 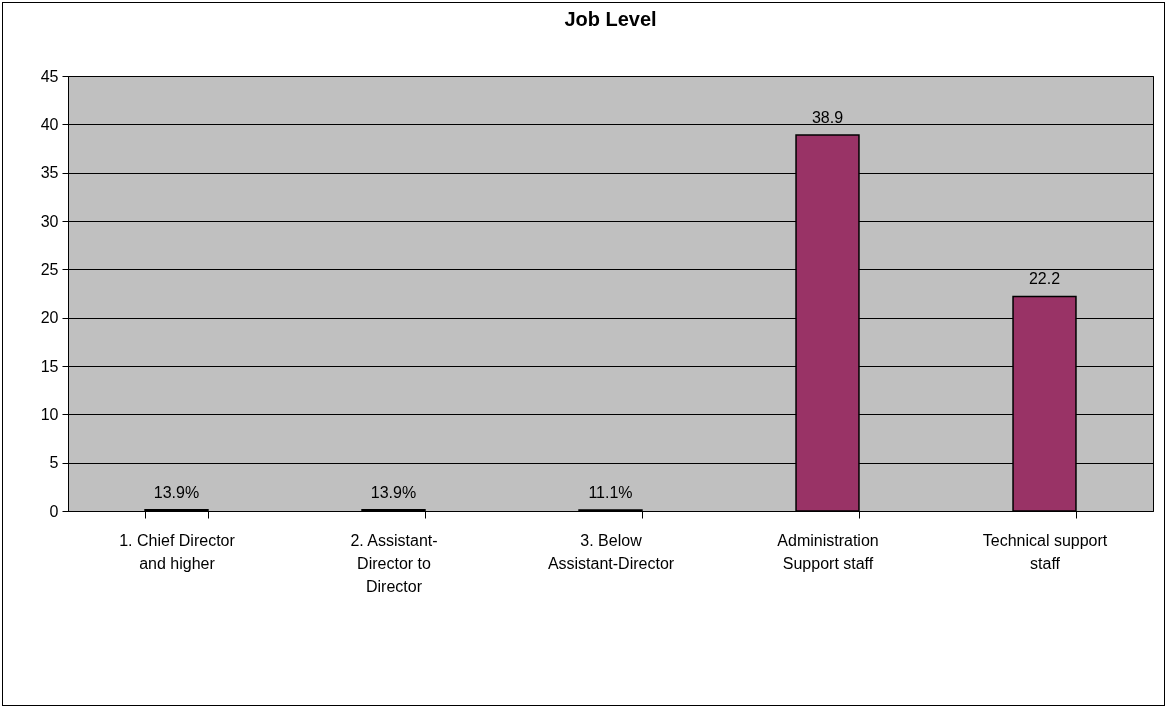 What do you see at coordinates (177, 551) in the screenshot?
I see `x-tick-label: 1. Chief Director and higher` at bounding box center [177, 551].